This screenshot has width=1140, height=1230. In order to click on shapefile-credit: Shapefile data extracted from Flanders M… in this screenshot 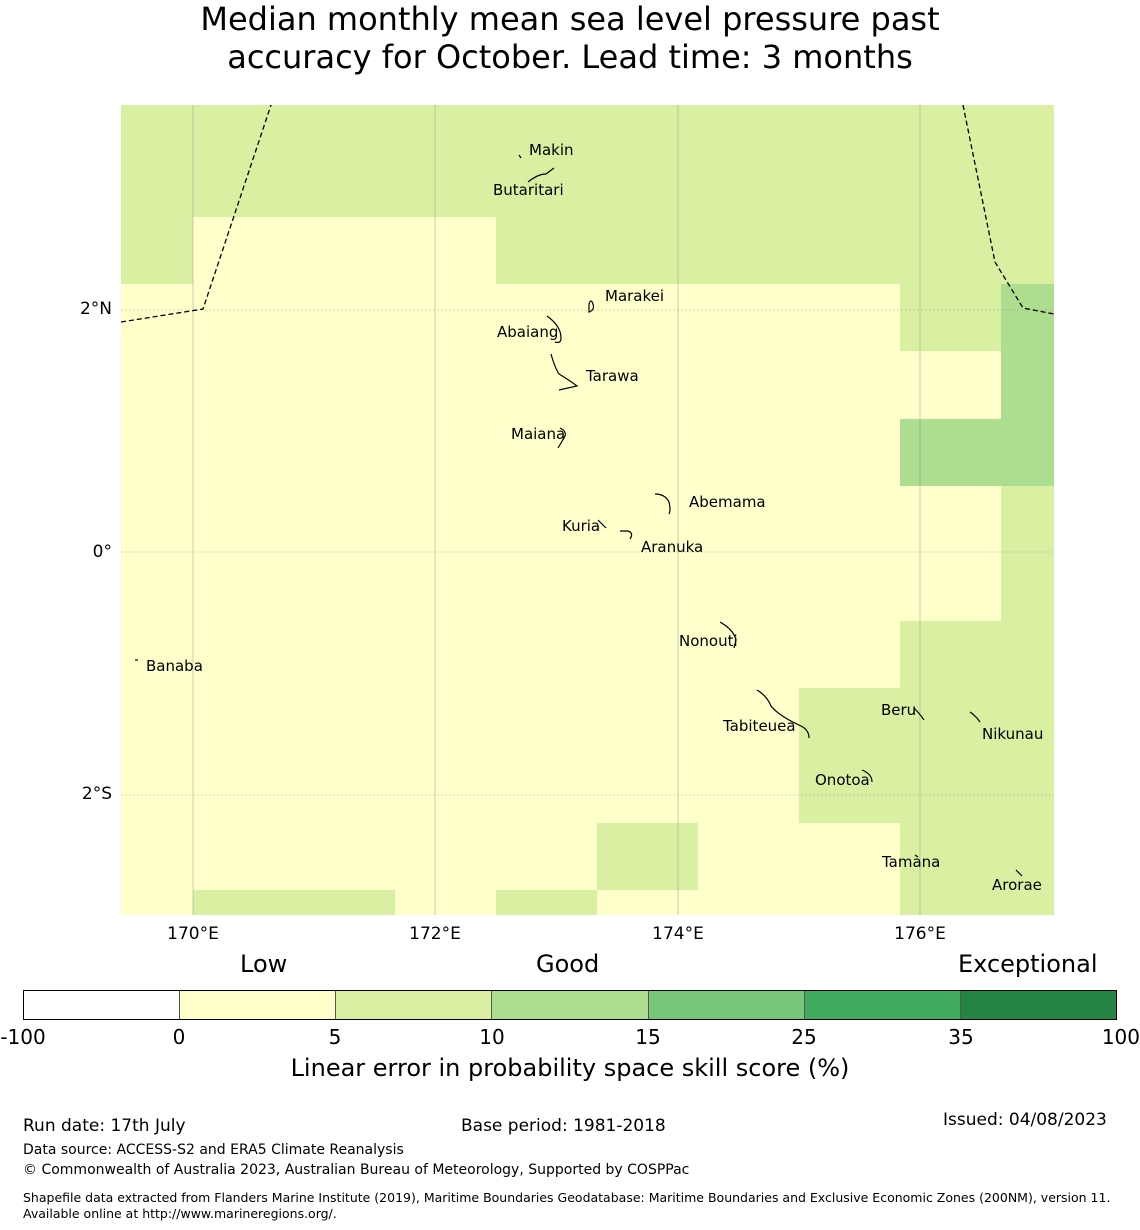, I will do `click(567, 1205)`.